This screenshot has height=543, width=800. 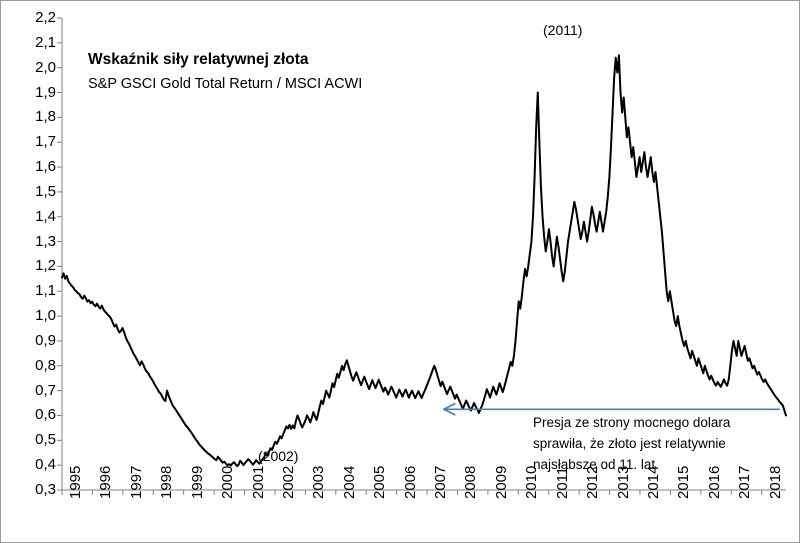 I want to click on y-axis-tick-label: 0,4, so click(x=45, y=465).